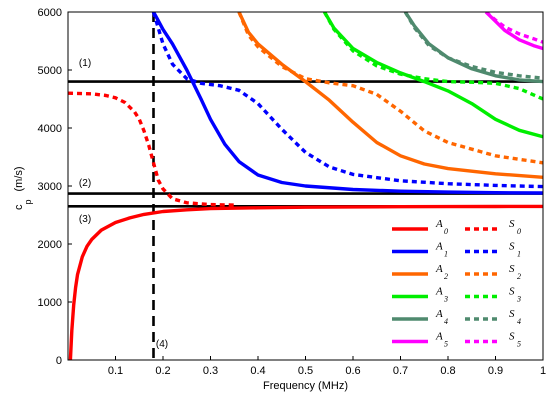 The height and width of the screenshot is (405, 550). I want to click on annotations: (1) (2) (3) (4), so click(123, 204).